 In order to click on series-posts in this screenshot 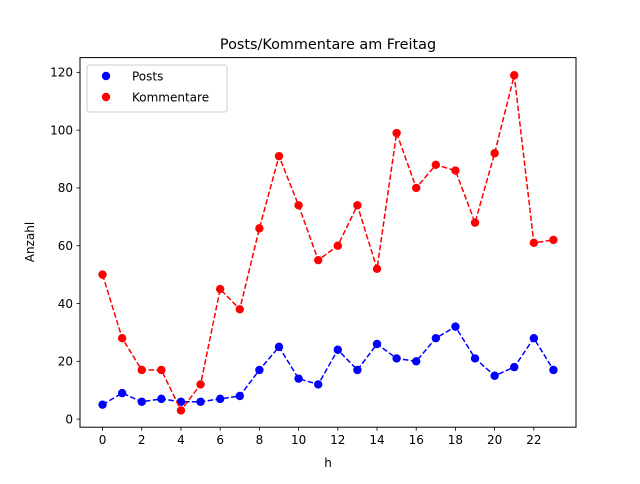, I will do `click(328, 365)`.